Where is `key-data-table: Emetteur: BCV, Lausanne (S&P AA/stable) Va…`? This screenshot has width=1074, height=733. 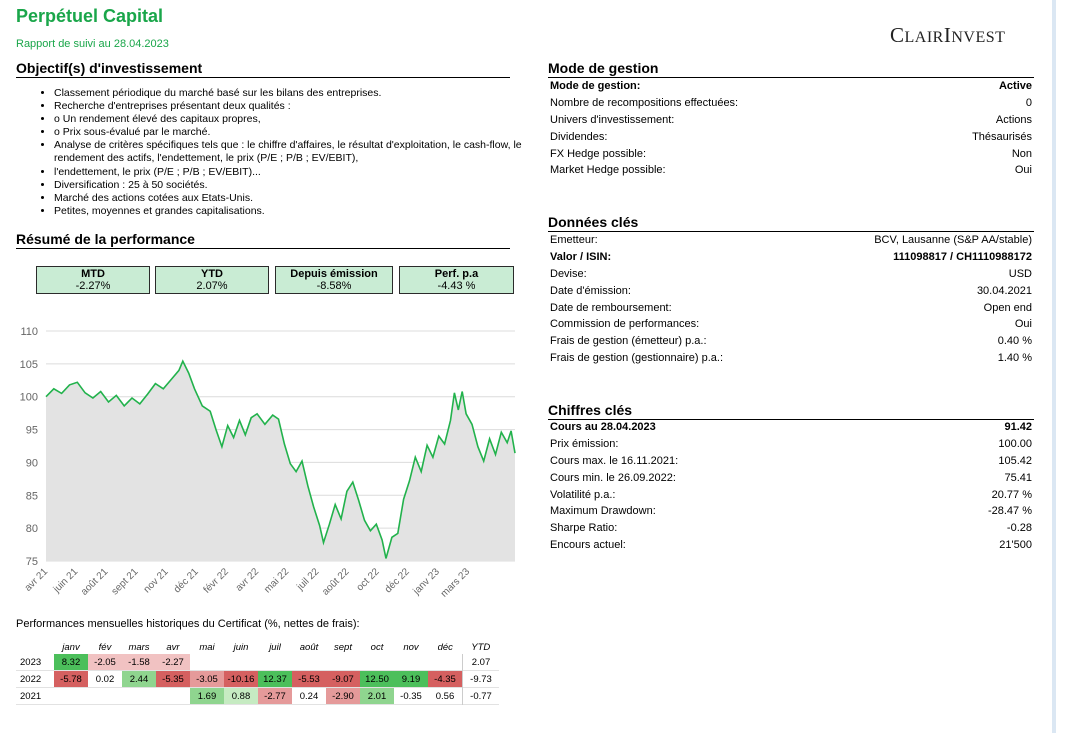
key-data-table: Emetteur: BCV, Lausanne (S&P AA/stable) Va… is located at coordinates (791, 299).